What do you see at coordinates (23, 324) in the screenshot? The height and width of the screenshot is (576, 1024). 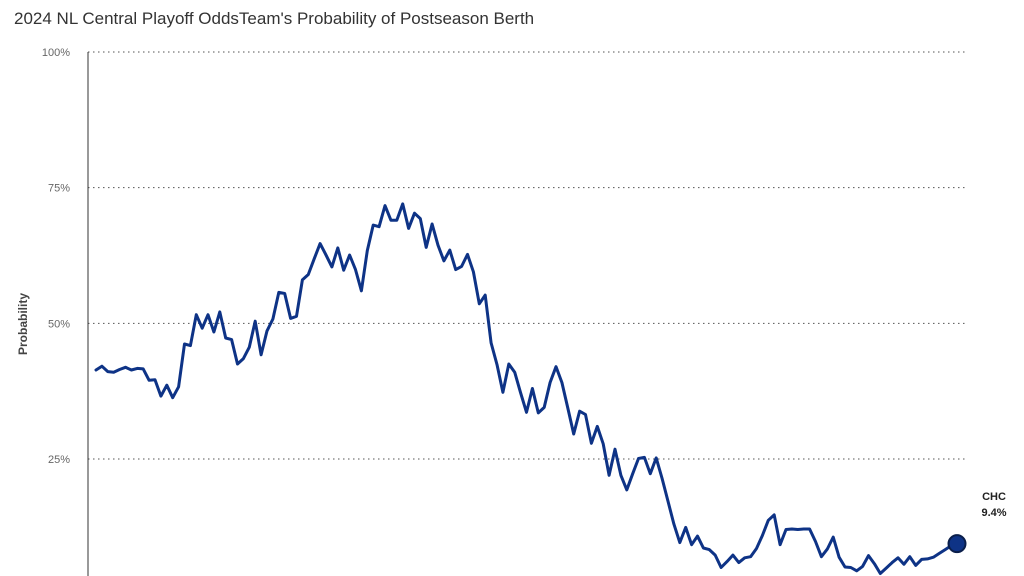 I see `y-axis-title: Probability` at bounding box center [23, 324].